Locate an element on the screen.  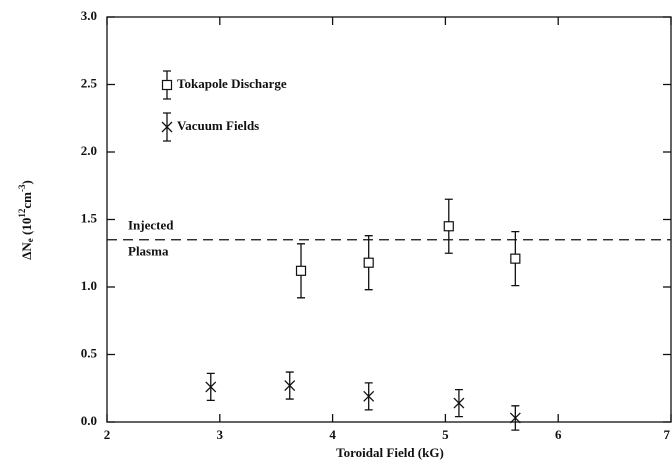
y-tick-label: 0.5 is located at coordinates (89, 352).